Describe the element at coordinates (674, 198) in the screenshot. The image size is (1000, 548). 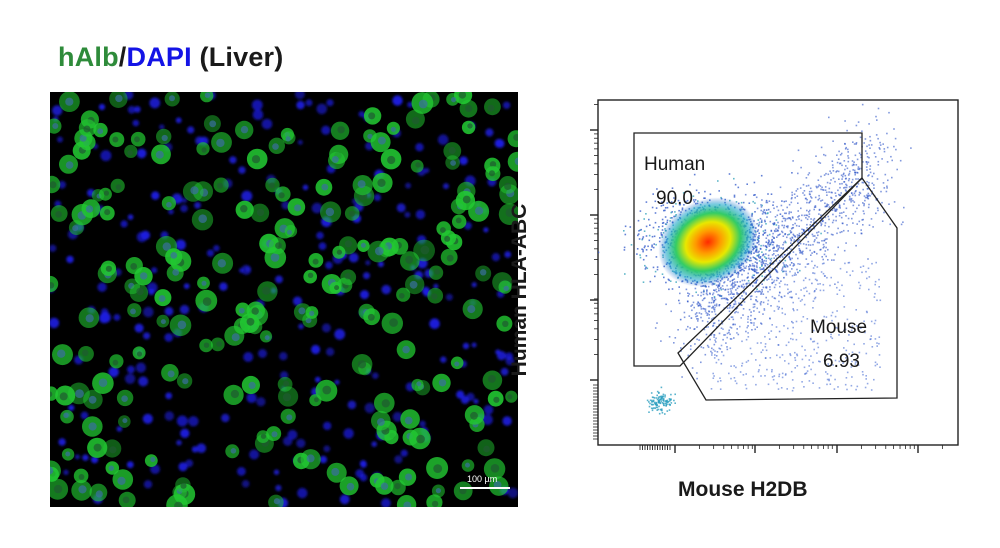
I see `human-gate-value: 90.0` at that location.